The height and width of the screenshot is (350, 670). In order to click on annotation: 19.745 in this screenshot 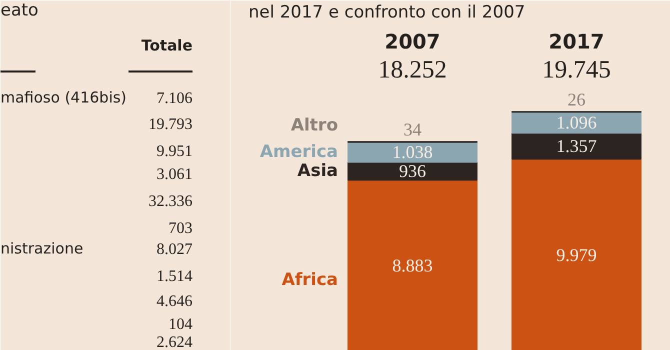, I will do `click(576, 70)`.